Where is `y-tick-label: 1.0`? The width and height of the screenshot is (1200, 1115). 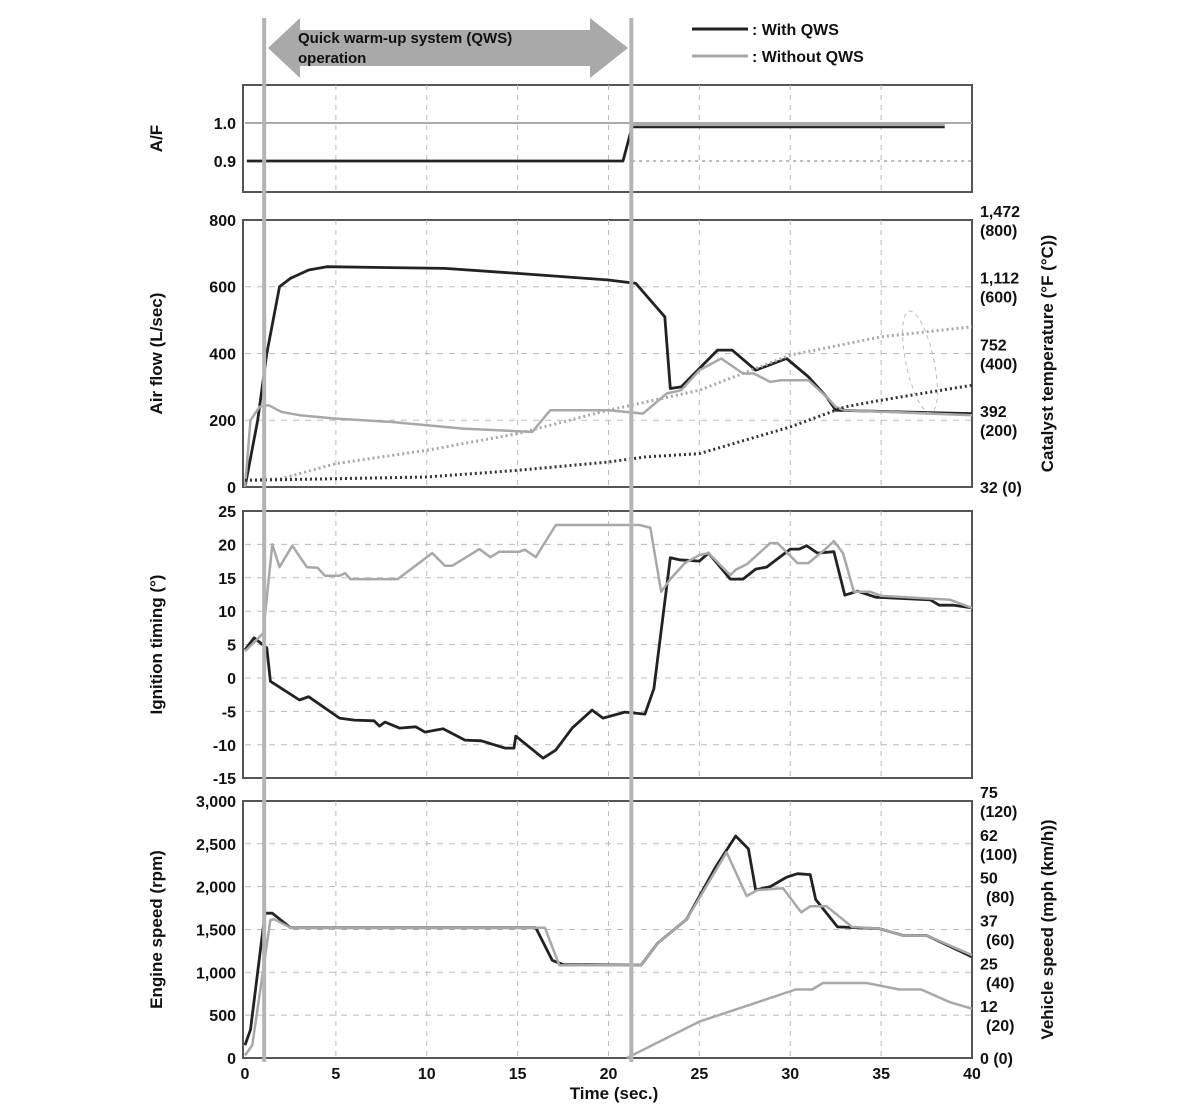
y-tick-label: 1.0 is located at coordinates (225, 124).